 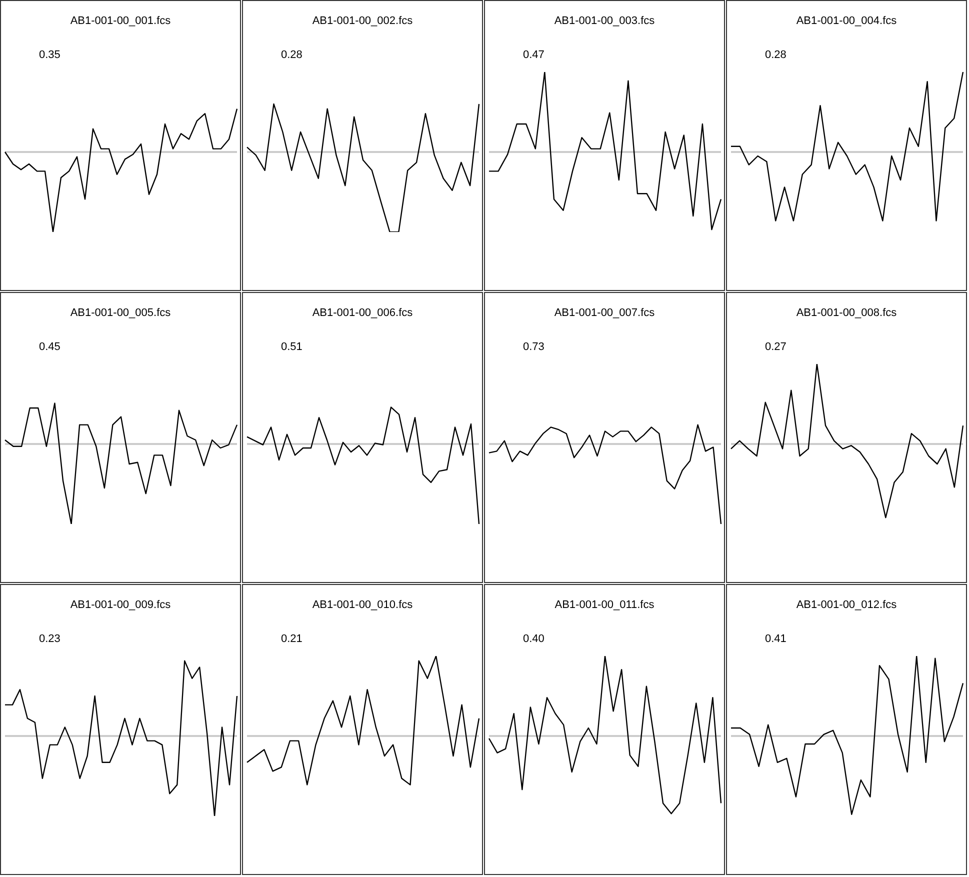 I want to click on text: 0.41, so click(x=775, y=639).